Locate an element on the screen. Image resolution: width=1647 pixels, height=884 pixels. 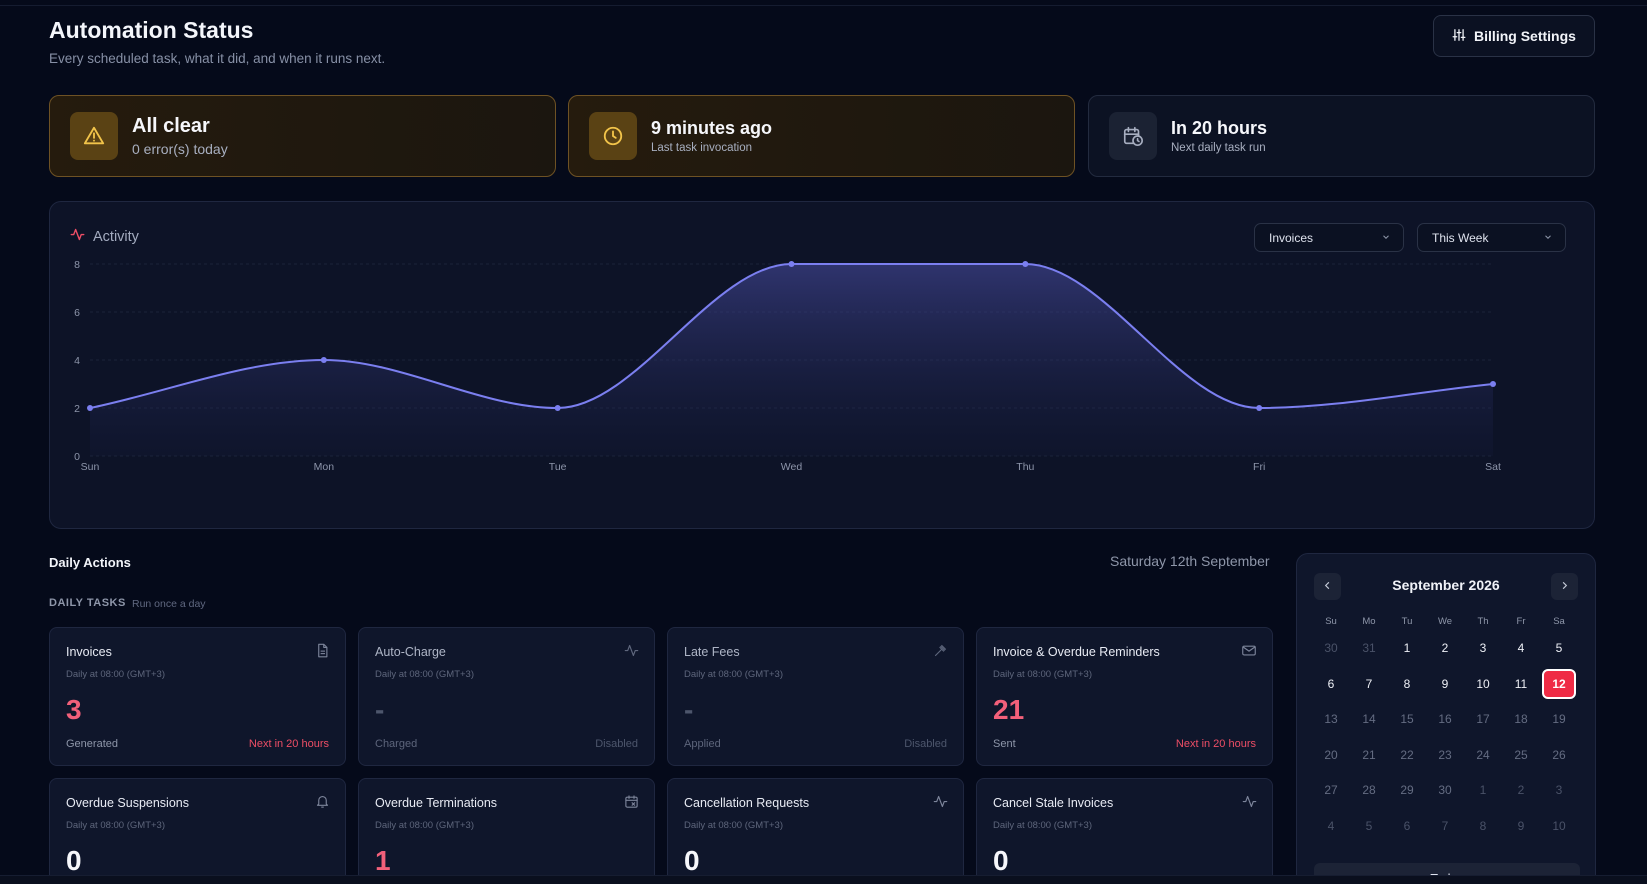
calendar-weekday: We is located at coordinates (1445, 621).